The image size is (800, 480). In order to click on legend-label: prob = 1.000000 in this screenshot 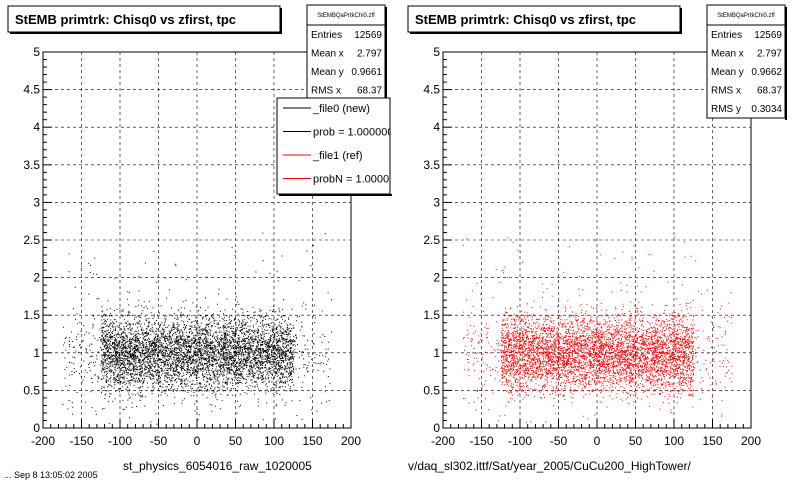, I will do `click(353, 133)`.